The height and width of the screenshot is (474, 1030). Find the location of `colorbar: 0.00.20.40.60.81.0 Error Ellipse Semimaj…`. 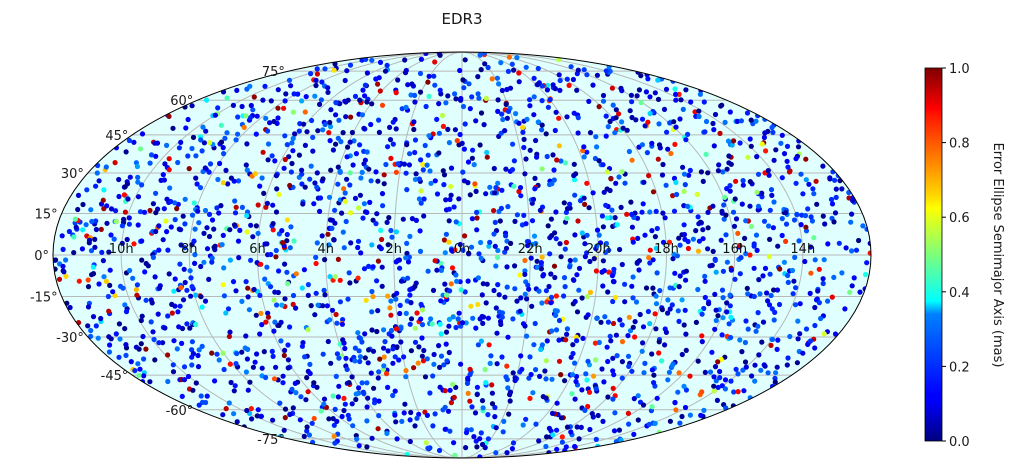

colorbar: 0.00.20.40.60.81.0 Error Ellipse Semimaj… is located at coordinates (964, 256).